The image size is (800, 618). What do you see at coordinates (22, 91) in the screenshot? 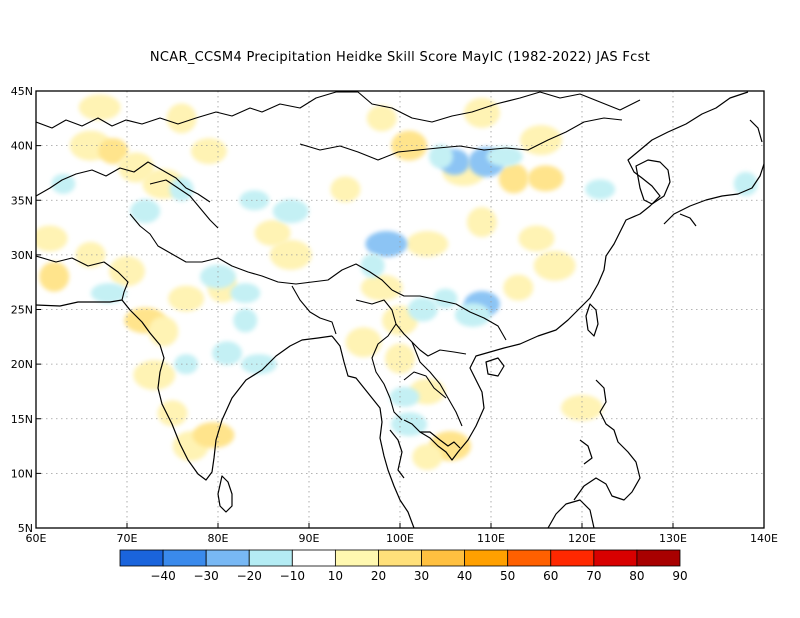
I see `latitude-tick-label: 45N` at bounding box center [22, 91].